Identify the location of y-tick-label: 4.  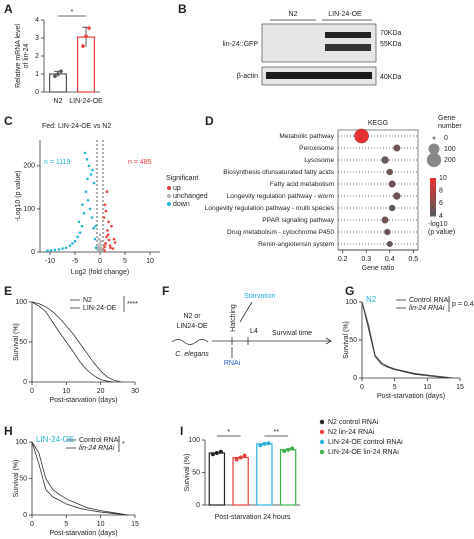
(37, 20).